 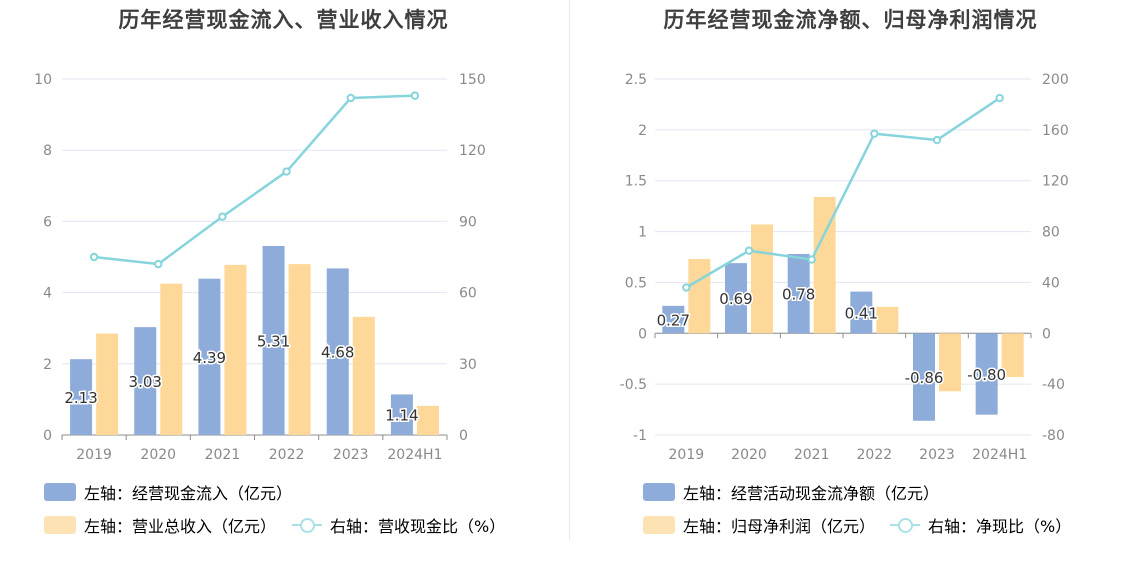 I want to click on bar-value-label: -0.80, so click(x=986, y=375).